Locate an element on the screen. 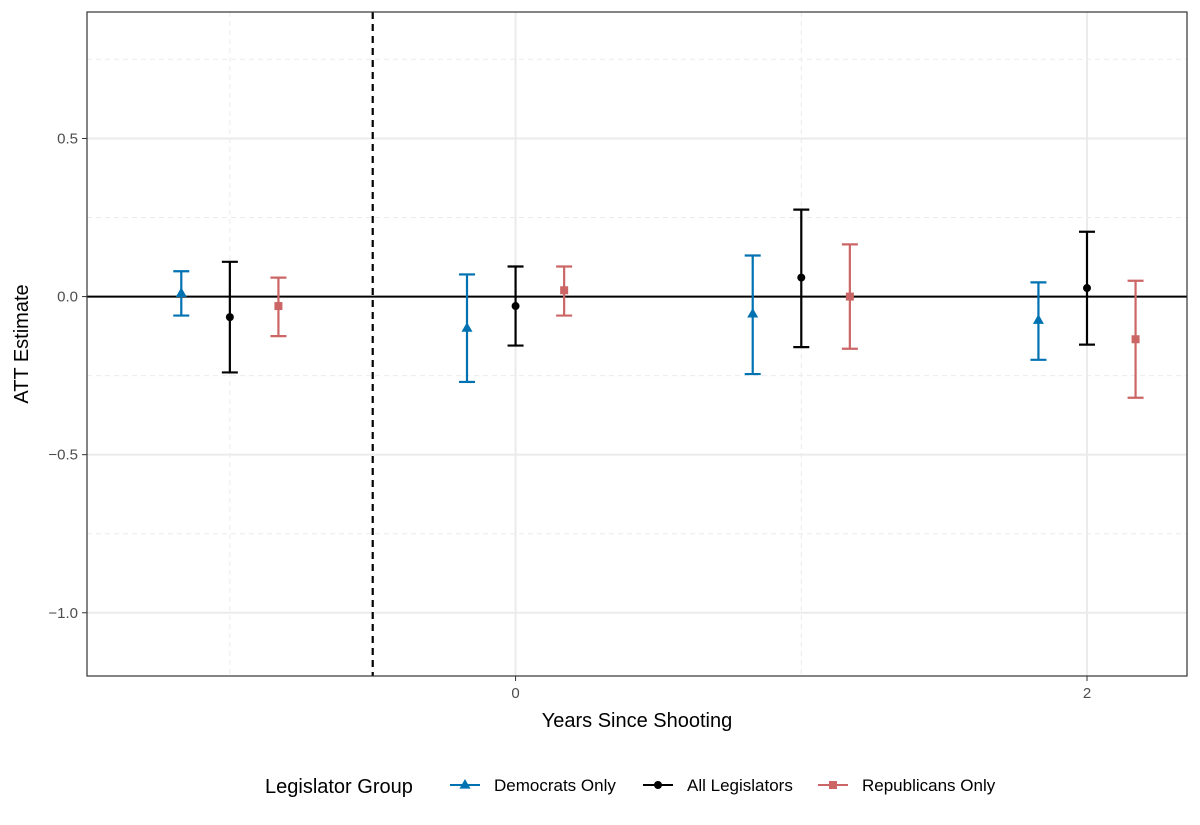  x-axis-title: Years Since Shooting is located at coordinates (637, 721).